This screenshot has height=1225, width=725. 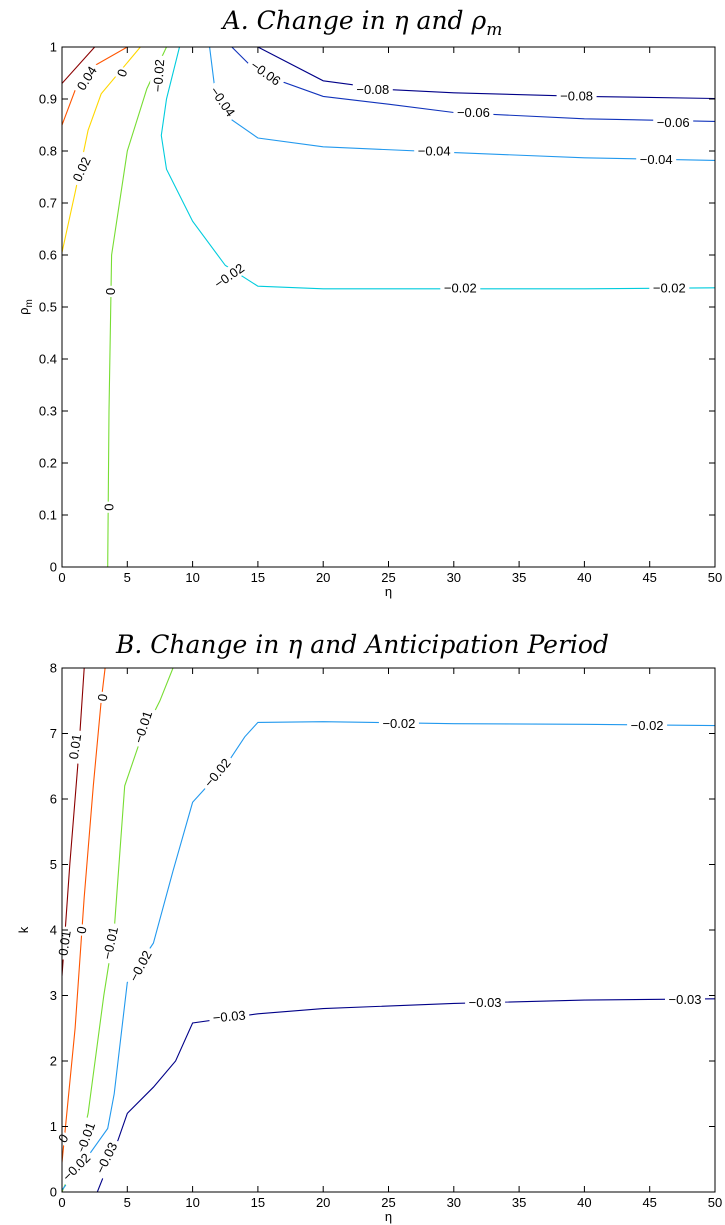 I want to click on chart-b-y-tick-label: 3, so click(x=53, y=995).